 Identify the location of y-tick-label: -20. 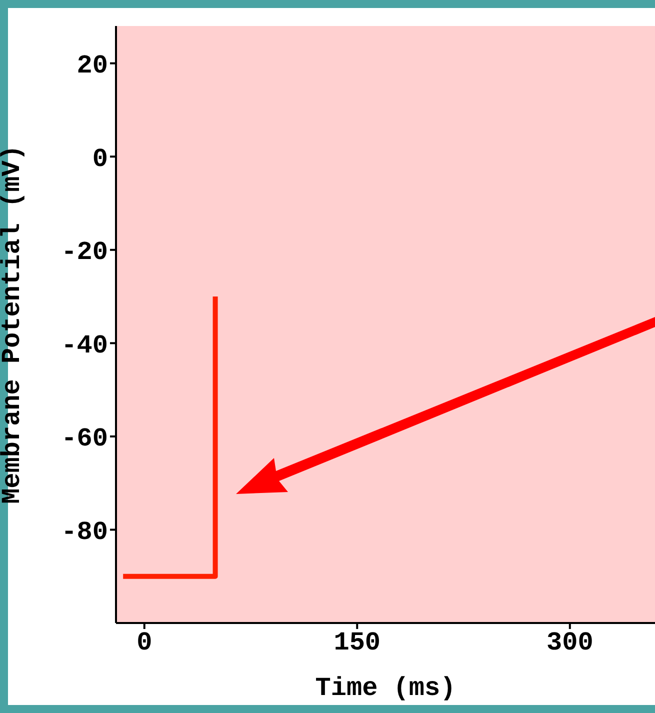
(84, 252).